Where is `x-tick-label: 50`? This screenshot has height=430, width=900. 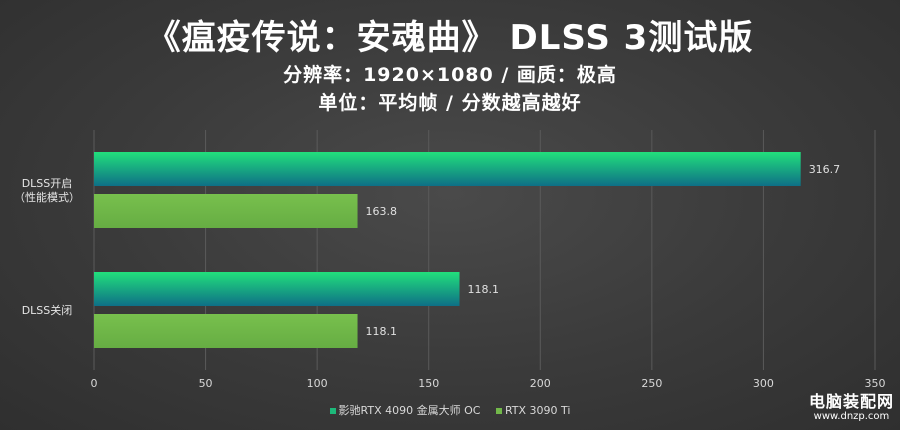 x-tick-label: 50 is located at coordinates (206, 383).